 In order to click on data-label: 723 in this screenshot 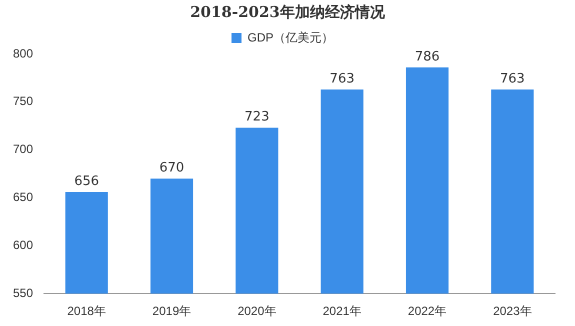, I will do `click(257, 117)`.